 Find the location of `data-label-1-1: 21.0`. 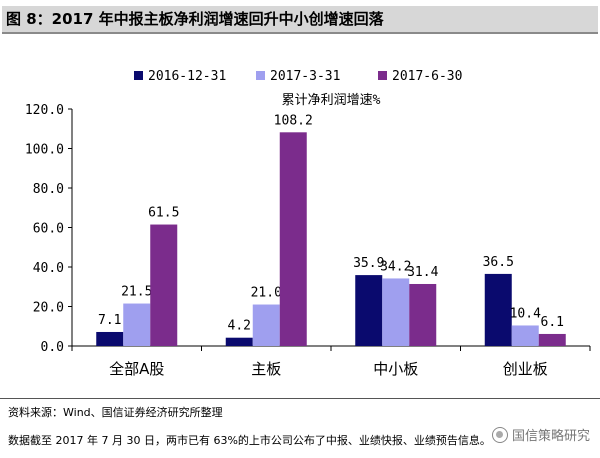

data-label-1-1: 21.0 is located at coordinates (266, 293).